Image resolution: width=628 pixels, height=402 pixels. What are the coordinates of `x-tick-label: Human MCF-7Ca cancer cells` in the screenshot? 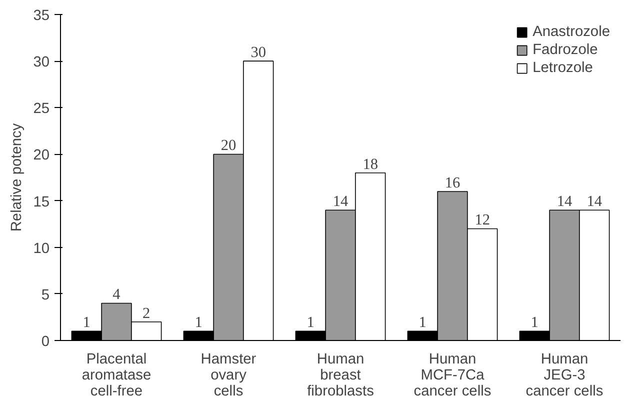 It's located at (453, 376).